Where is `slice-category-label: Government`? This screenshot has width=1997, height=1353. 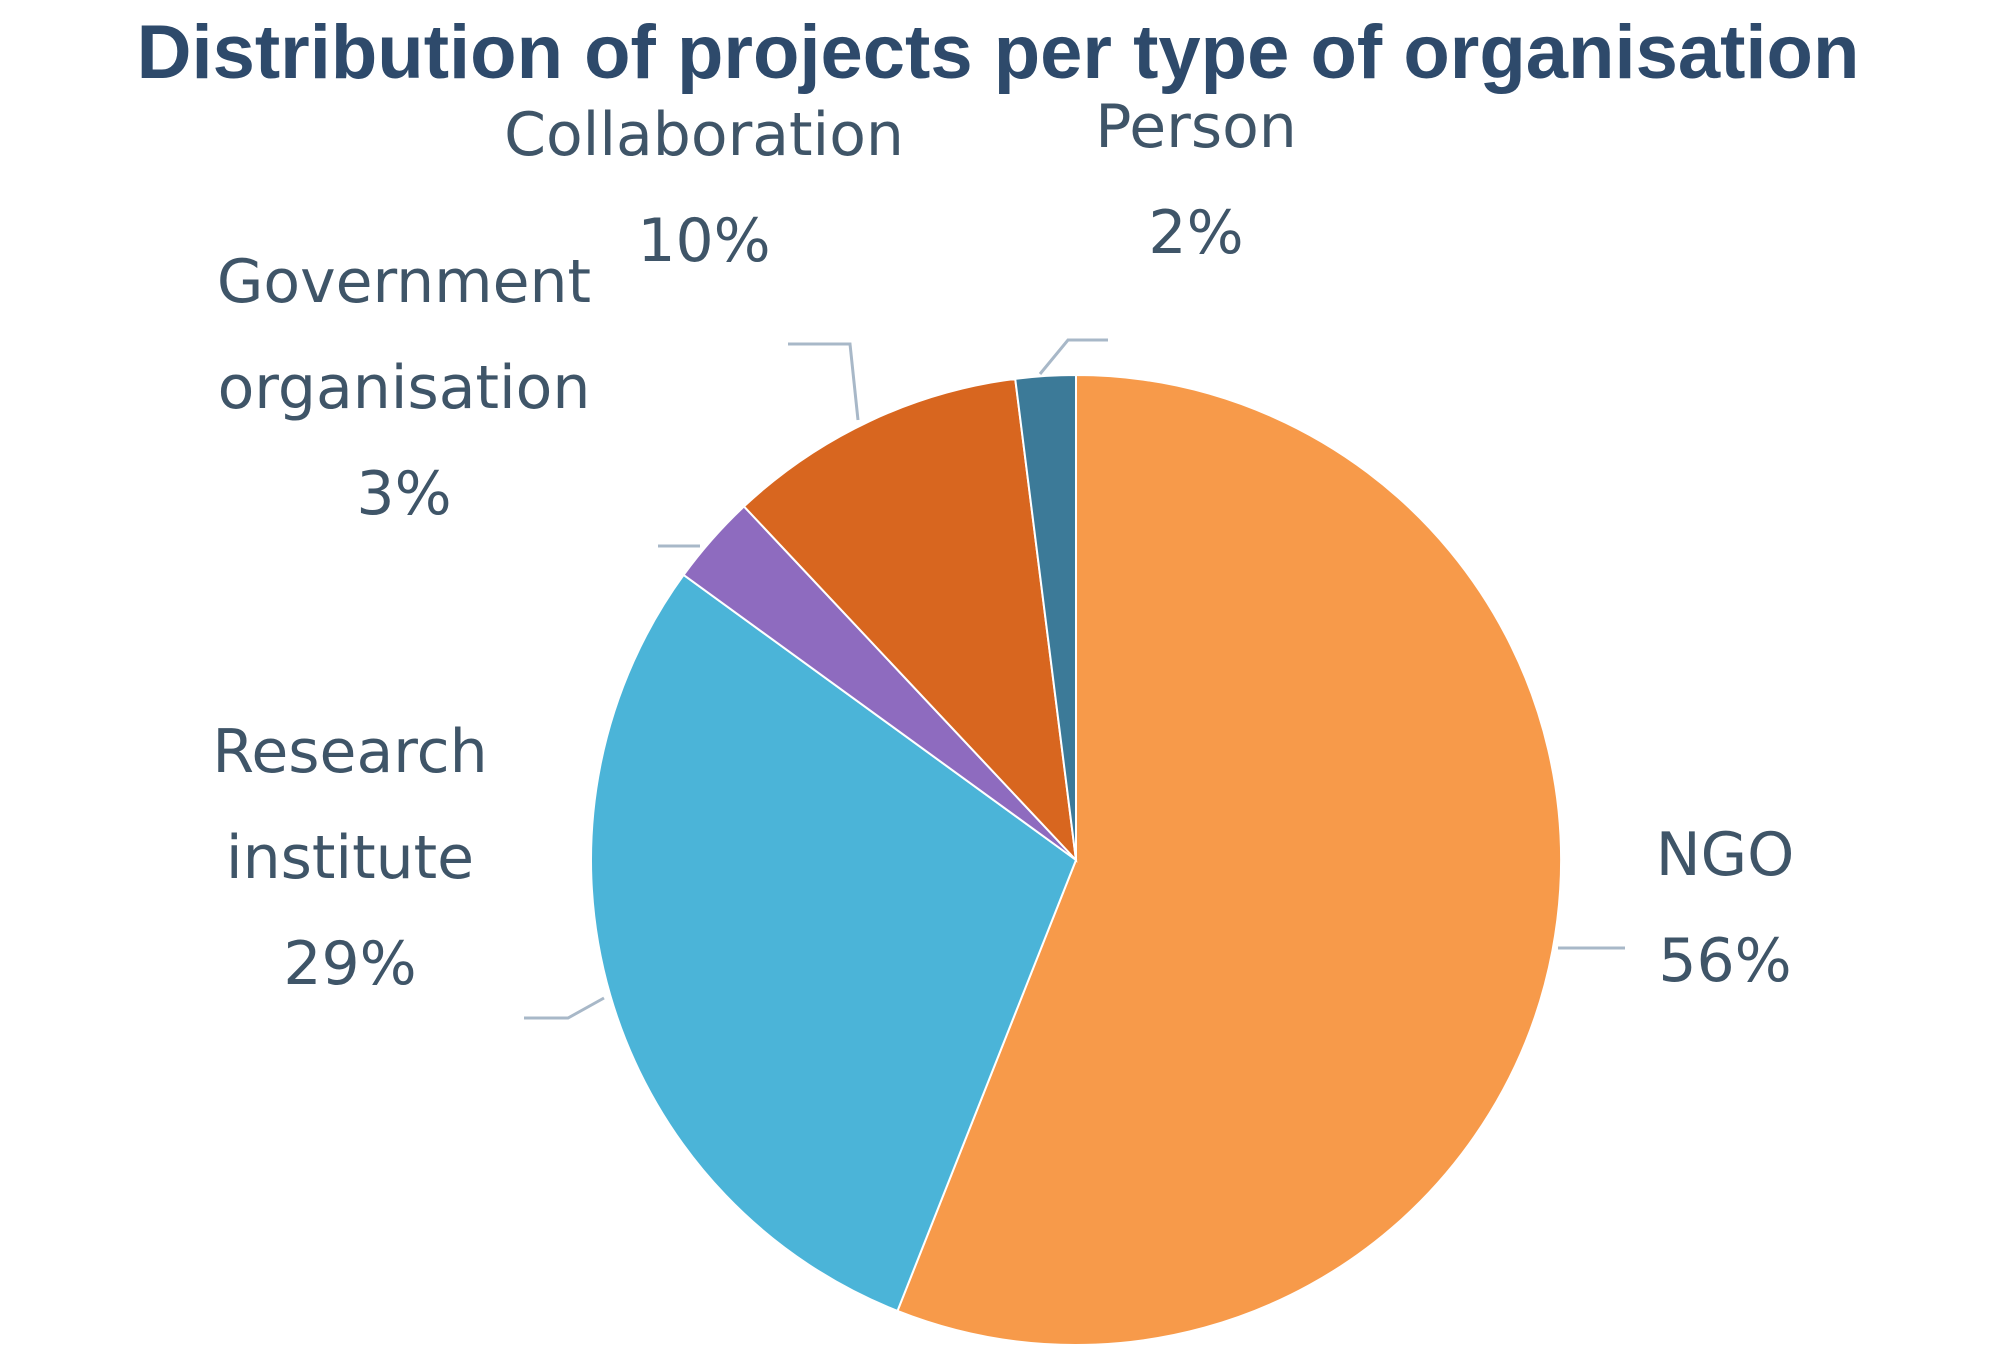 slice-category-label: Government is located at coordinates (404, 282).